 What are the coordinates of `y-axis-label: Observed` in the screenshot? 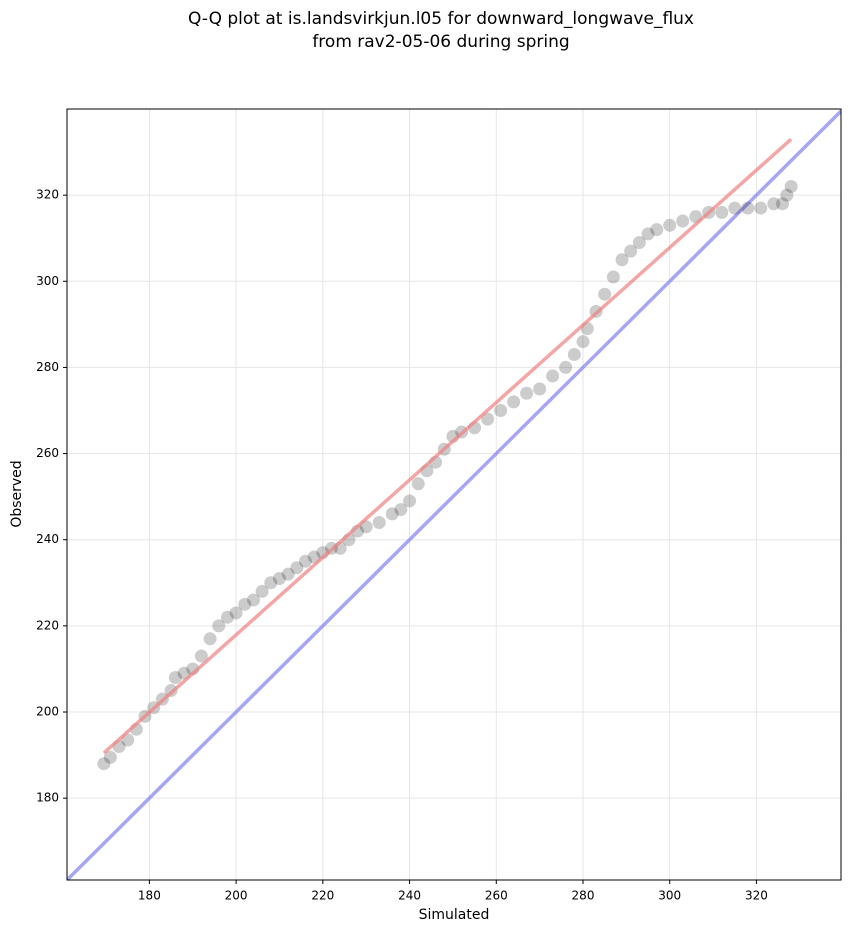 It's located at (17, 493).